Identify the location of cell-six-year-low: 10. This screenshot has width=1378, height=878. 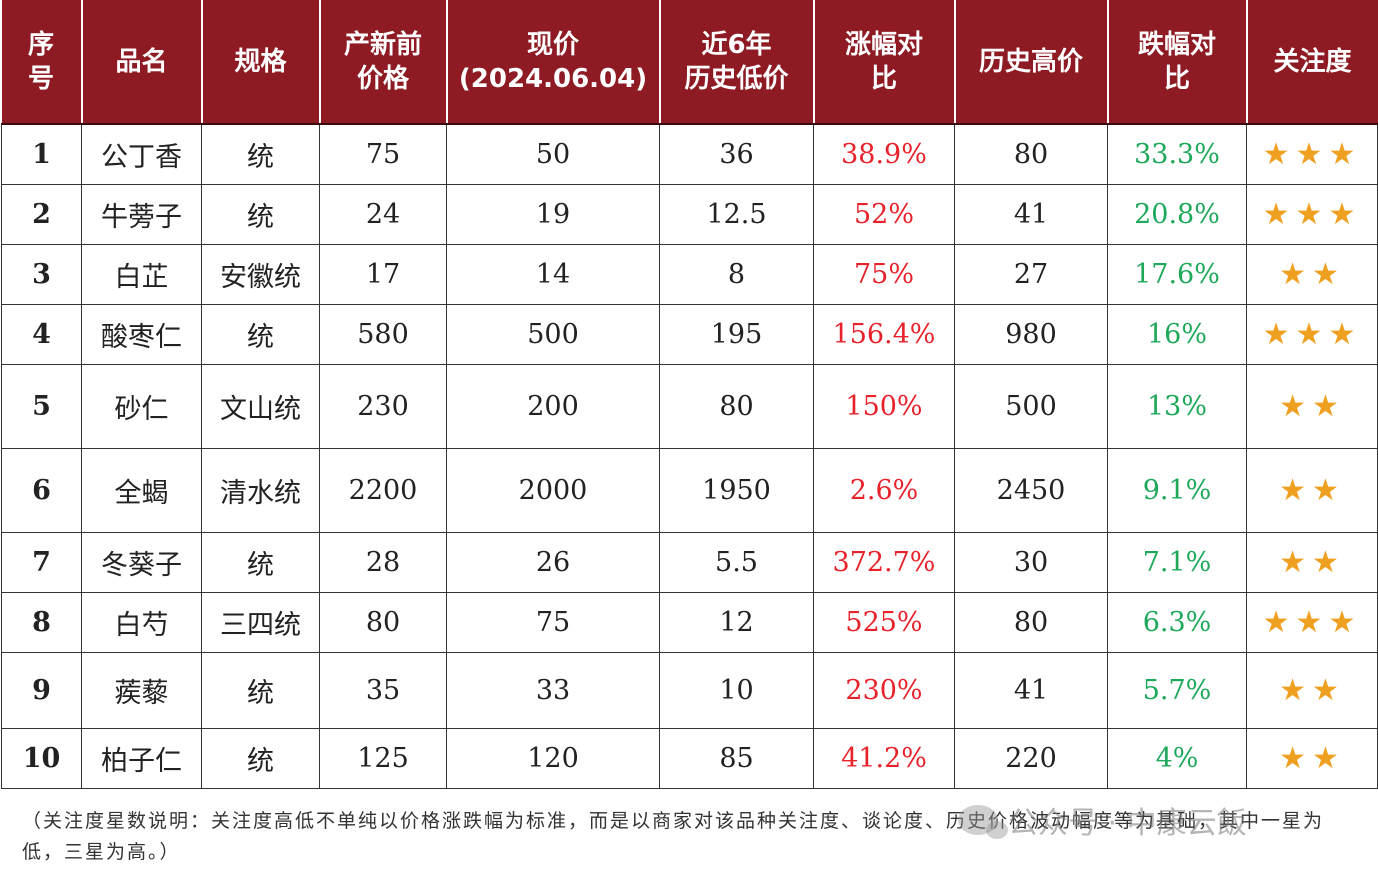
(736, 690).